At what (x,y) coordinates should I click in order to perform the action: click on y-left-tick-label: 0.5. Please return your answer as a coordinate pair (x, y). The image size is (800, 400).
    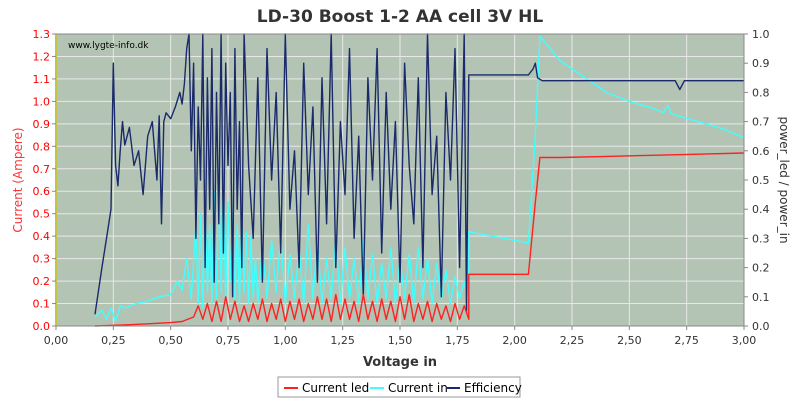
    Looking at the image, I should click on (42, 214).